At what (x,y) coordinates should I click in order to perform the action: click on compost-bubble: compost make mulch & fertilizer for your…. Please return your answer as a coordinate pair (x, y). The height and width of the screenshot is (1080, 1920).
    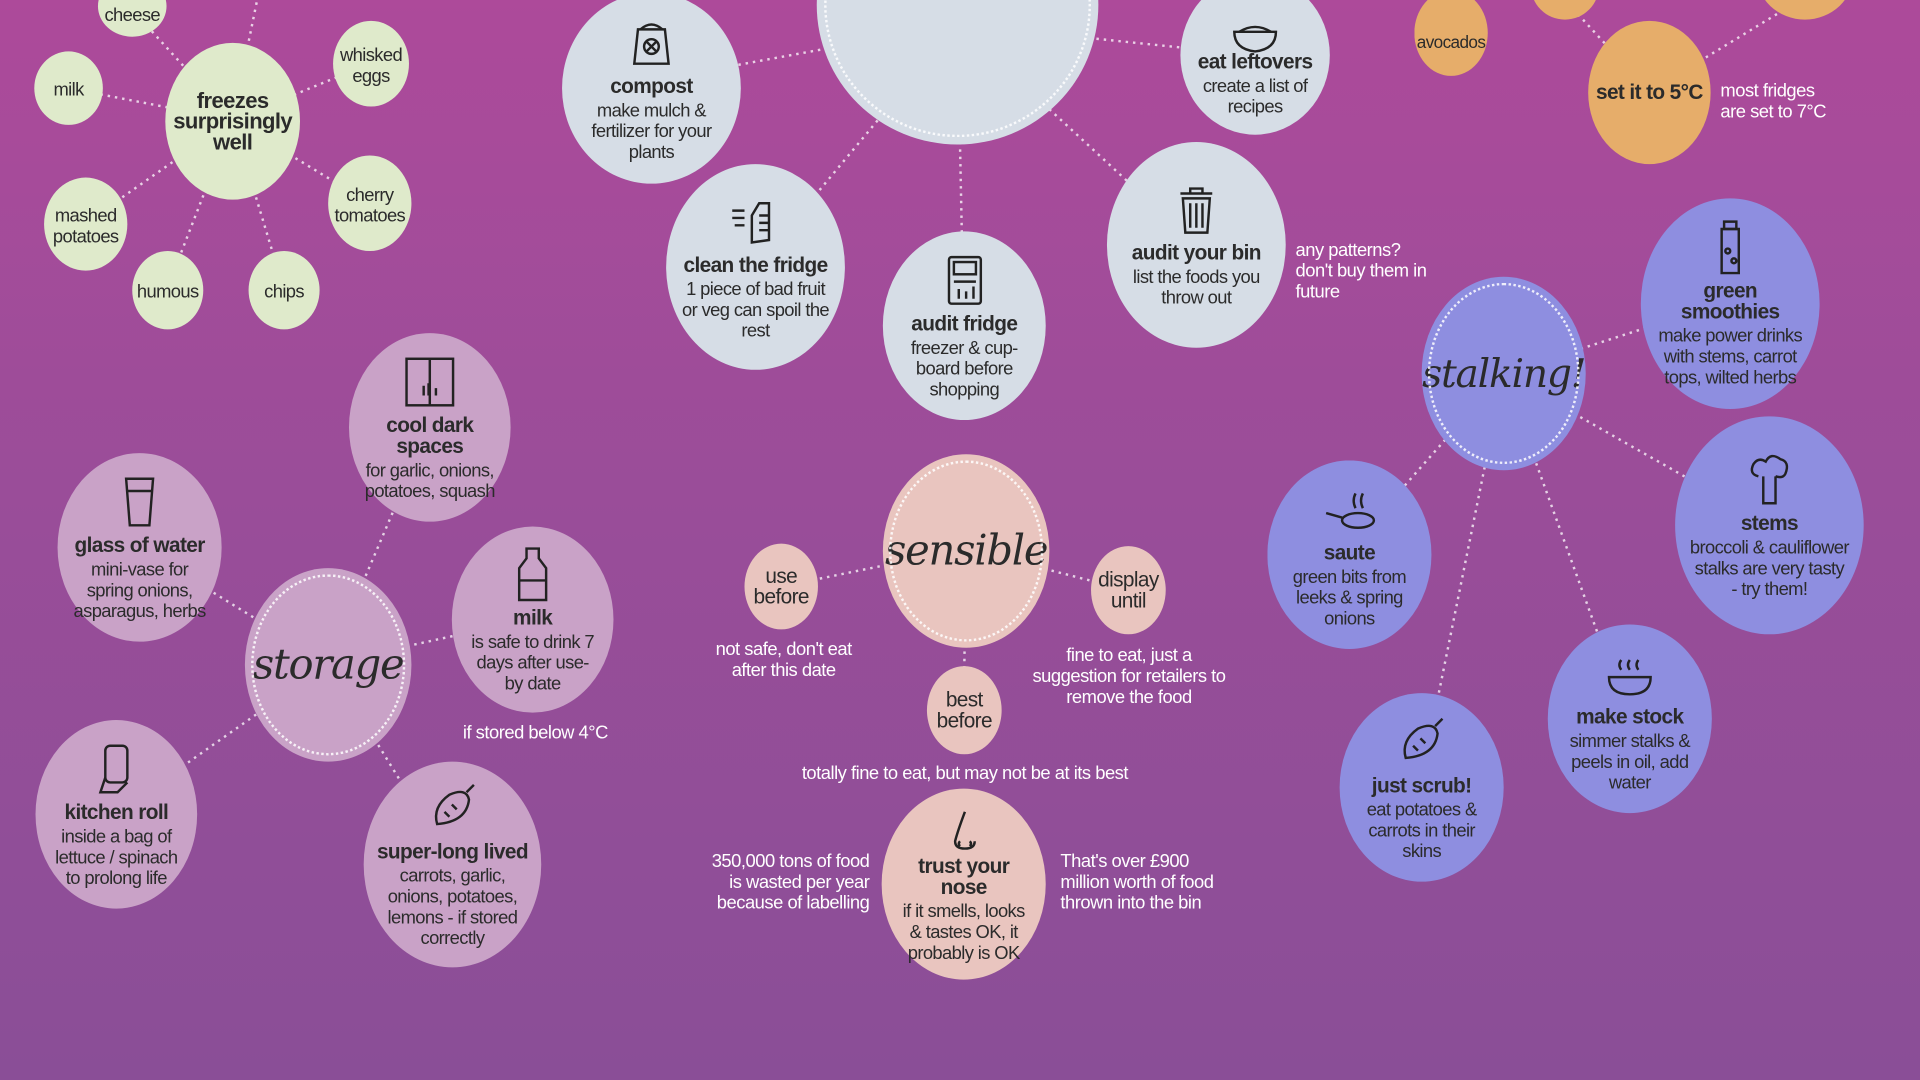
    Looking at the image, I should click on (651, 92).